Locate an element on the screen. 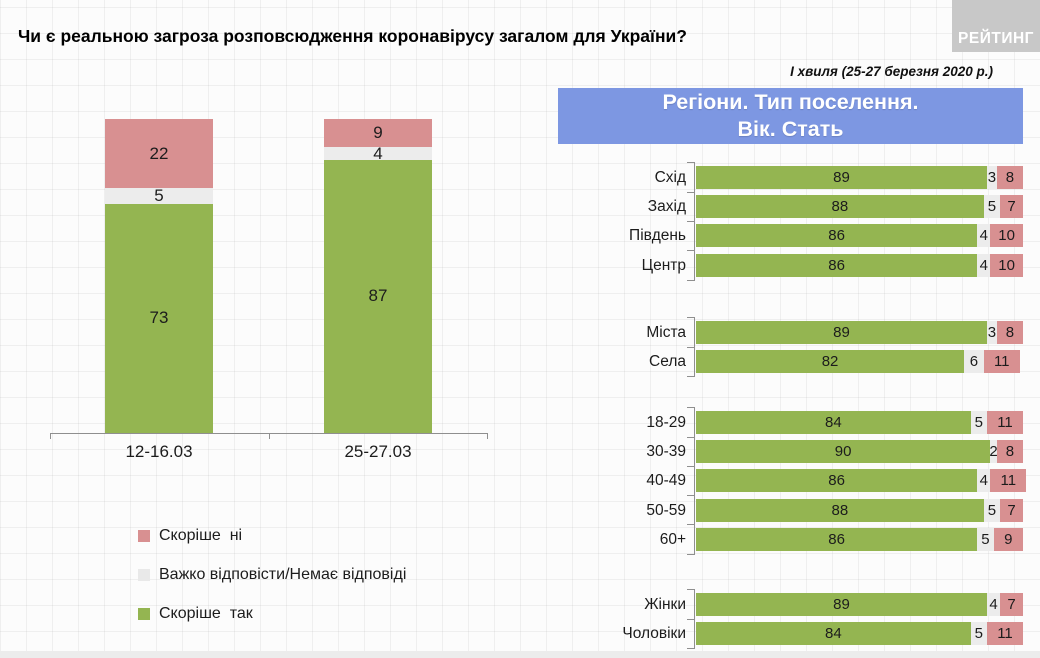  bar-segment-pink: 10 is located at coordinates (1006, 236).